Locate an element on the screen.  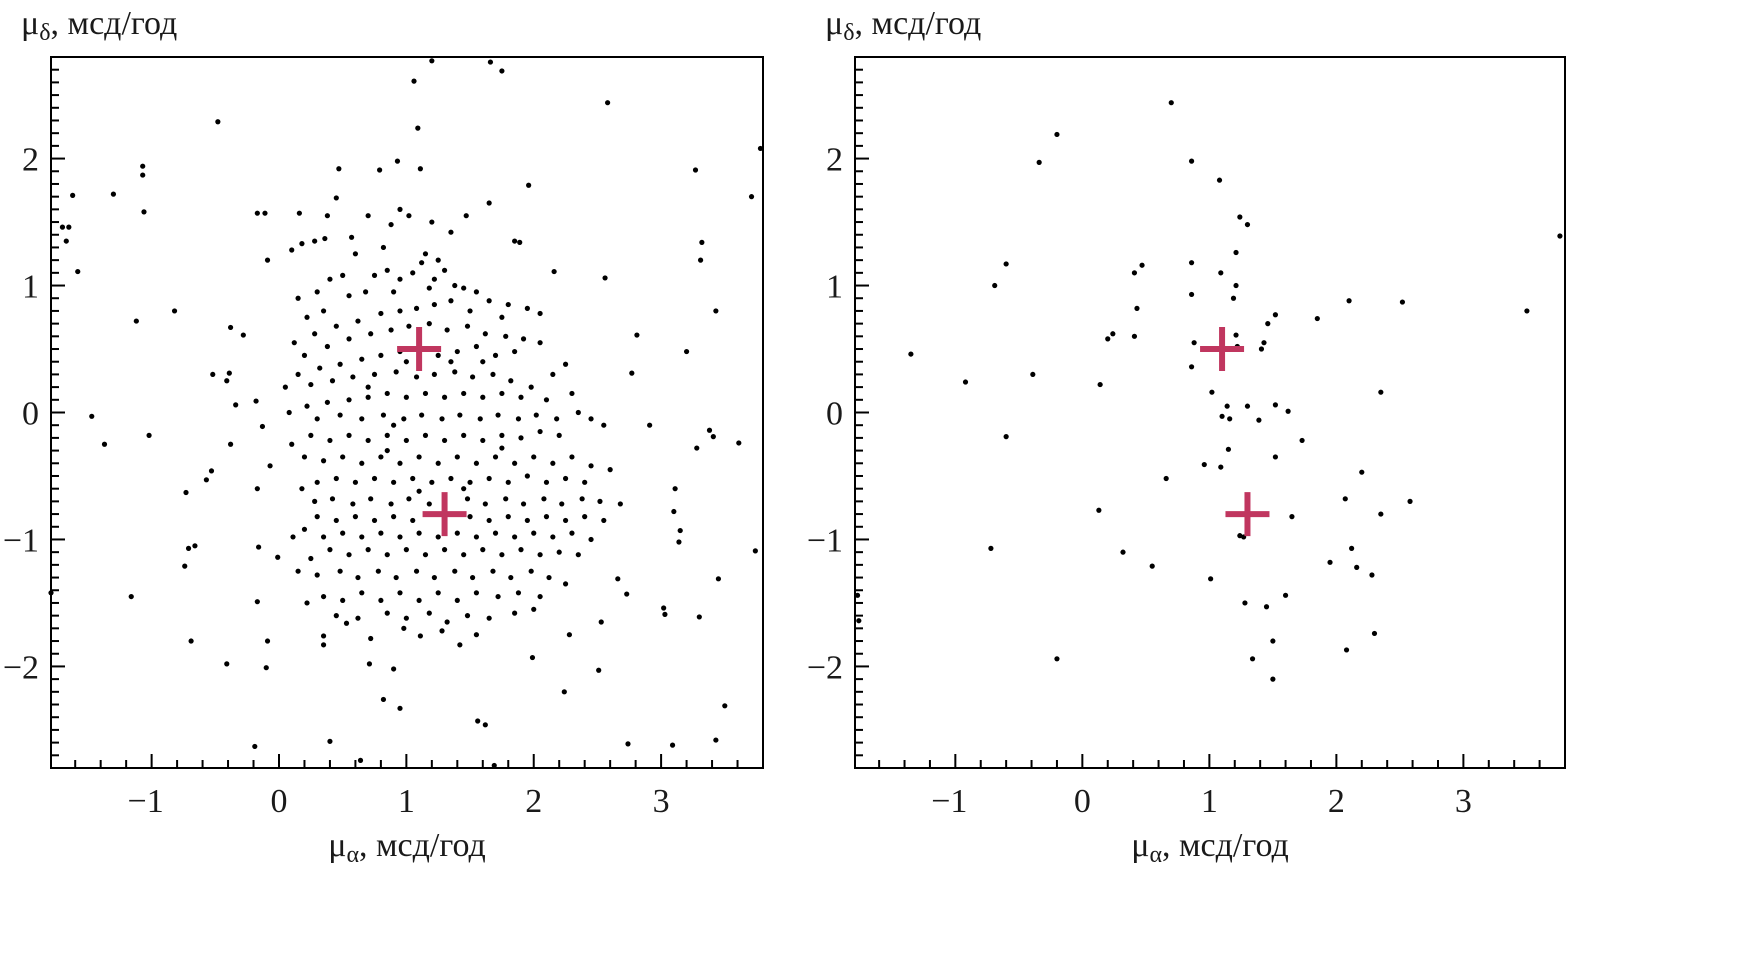
y-tick-label: −1 is located at coordinates (825, 540).